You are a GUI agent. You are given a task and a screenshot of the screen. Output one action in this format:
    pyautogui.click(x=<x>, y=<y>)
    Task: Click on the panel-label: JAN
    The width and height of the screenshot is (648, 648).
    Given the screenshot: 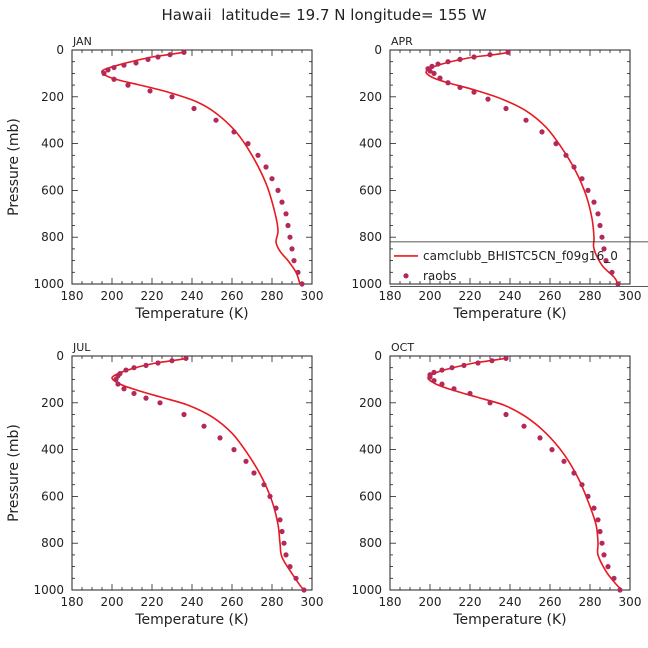 What is the action you would take?
    pyautogui.click(x=82, y=41)
    